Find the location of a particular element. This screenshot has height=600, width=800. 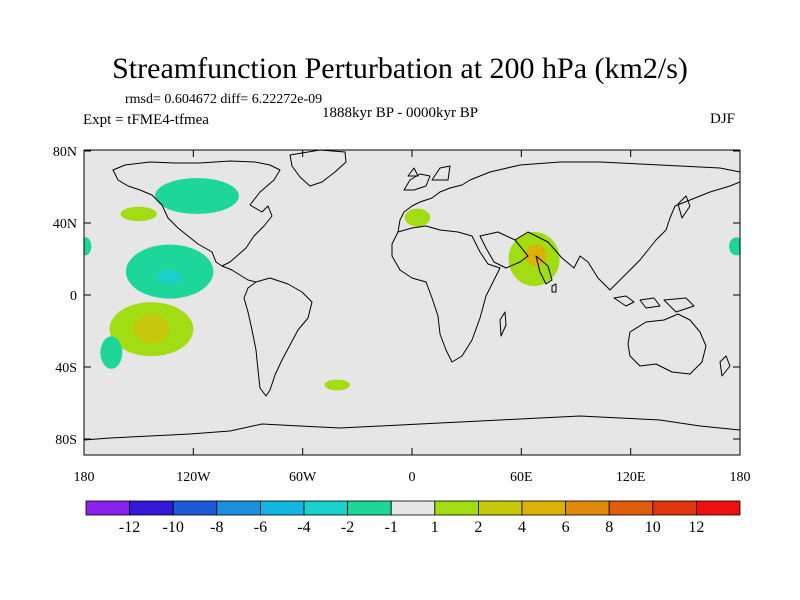

anomaly-south-pacific-negative is located at coordinates (111, 352).